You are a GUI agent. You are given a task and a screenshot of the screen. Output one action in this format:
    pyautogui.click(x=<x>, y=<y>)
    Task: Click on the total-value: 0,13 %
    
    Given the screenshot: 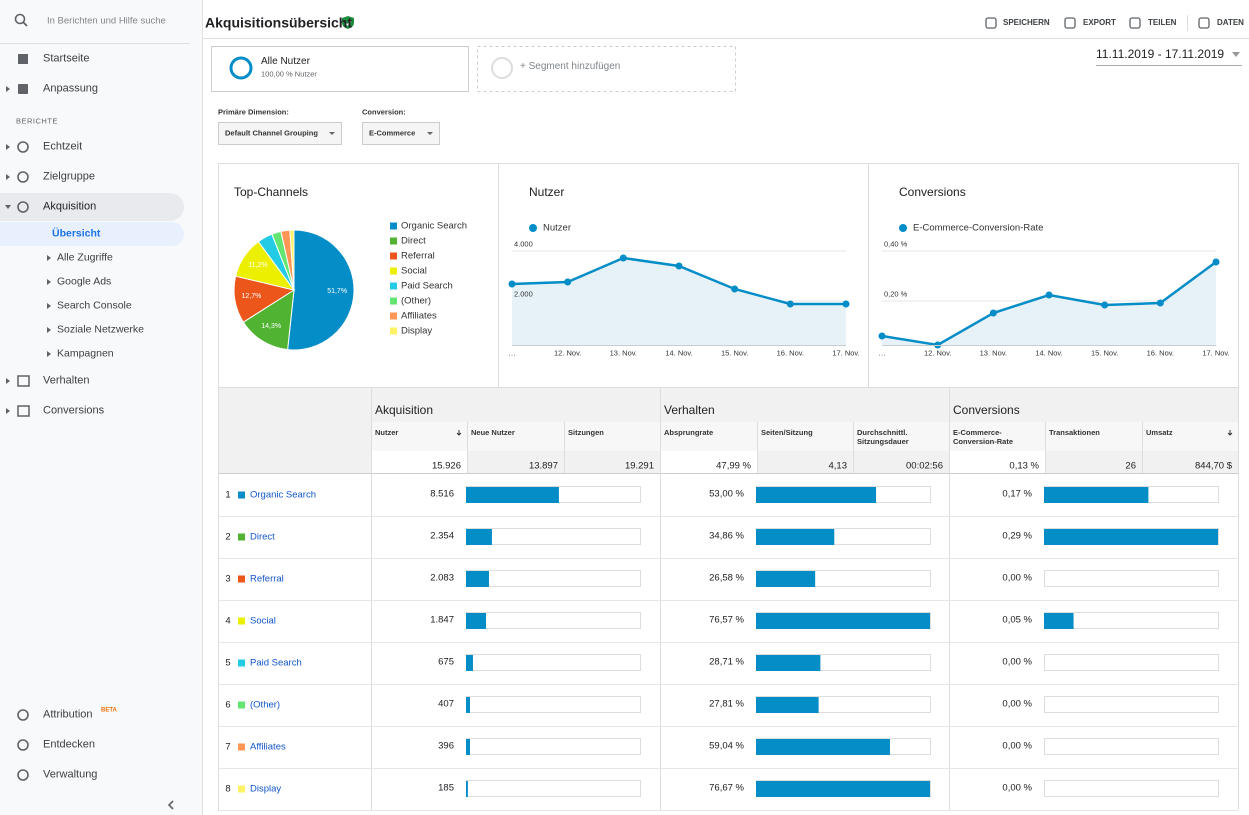 What is the action you would take?
    pyautogui.click(x=1024, y=466)
    